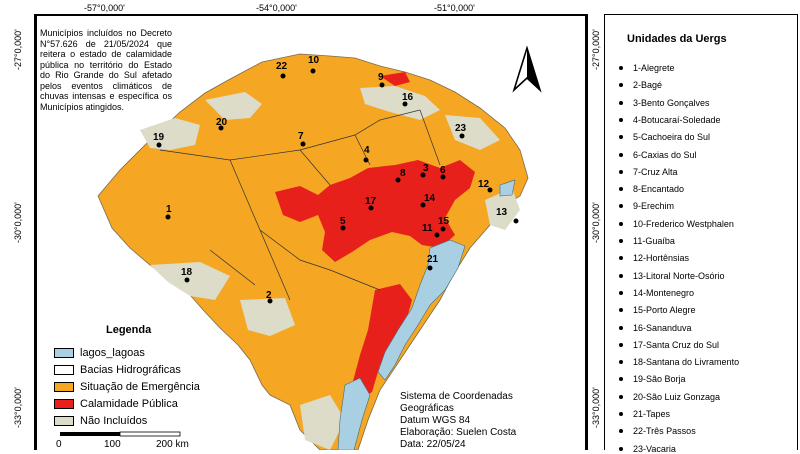 This screenshot has height=454, width=800. Describe the element at coordinates (444, 221) in the screenshot. I see `point-label-15: 15` at that location.